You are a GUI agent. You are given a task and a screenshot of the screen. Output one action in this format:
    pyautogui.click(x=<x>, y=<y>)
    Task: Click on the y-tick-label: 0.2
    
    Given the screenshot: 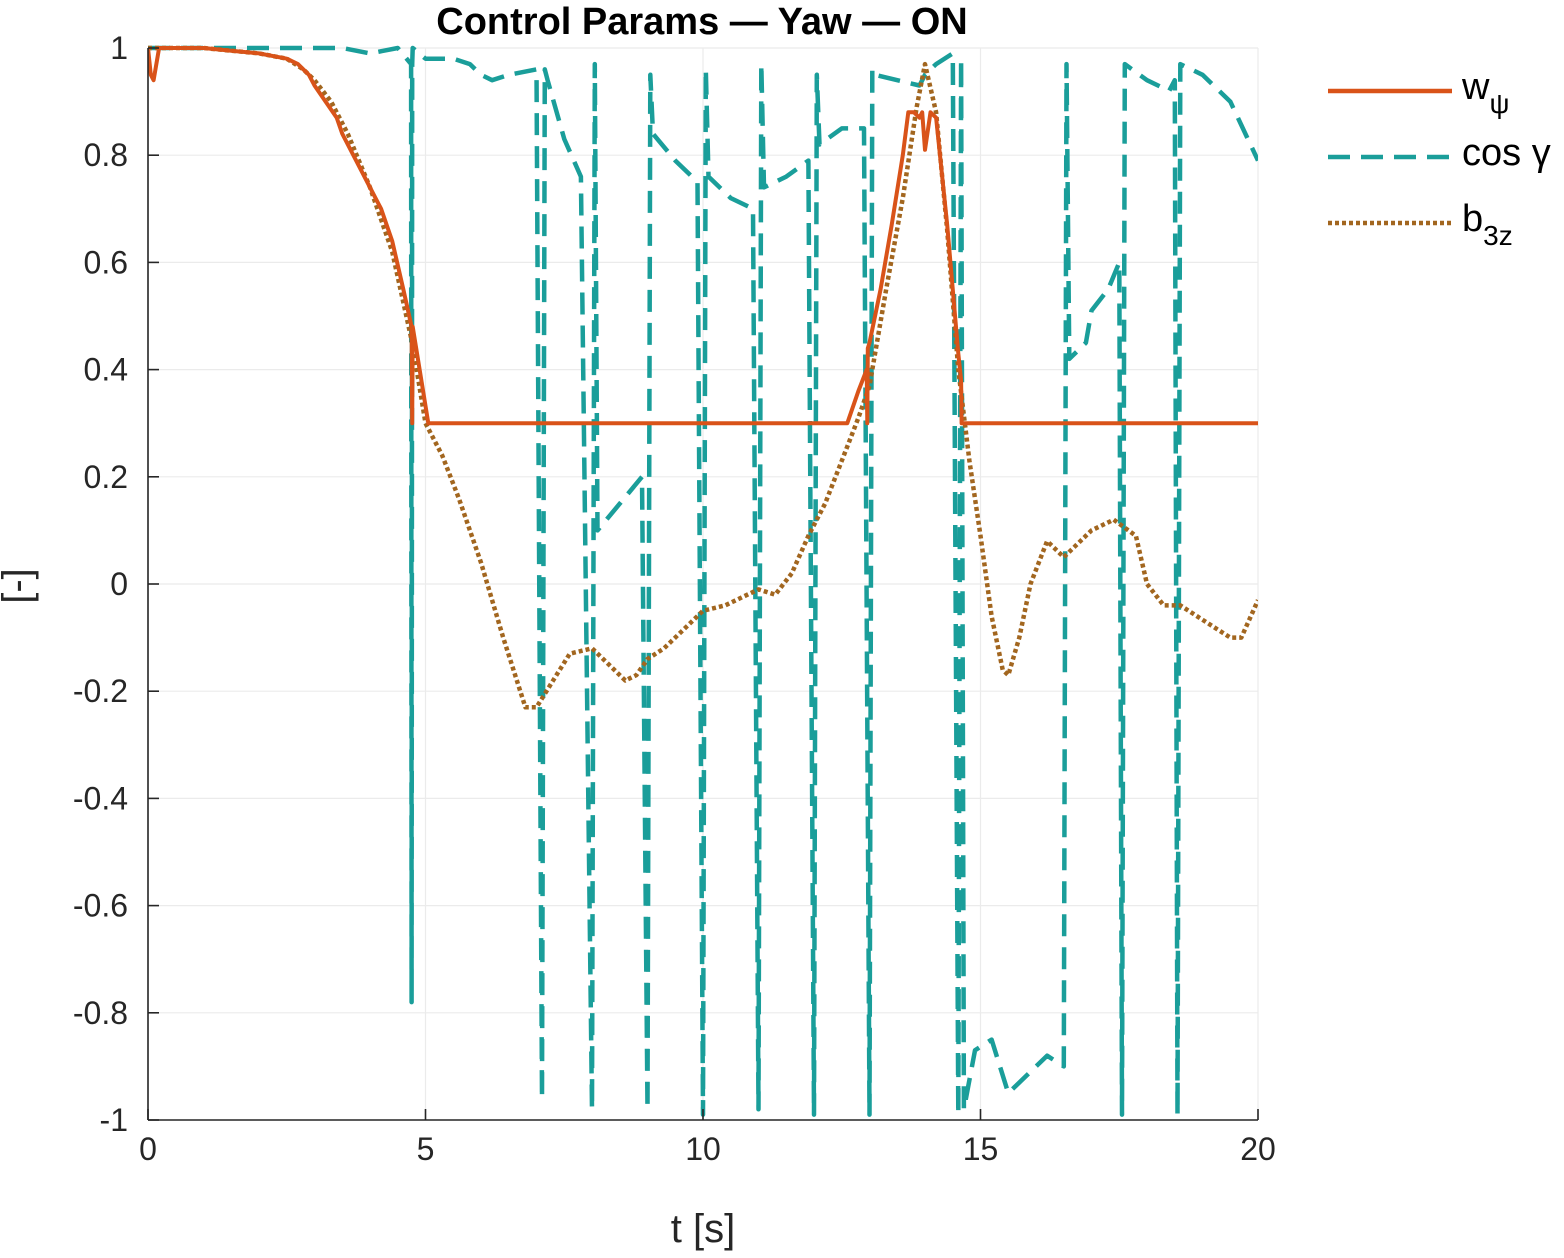 What is the action you would take?
    pyautogui.click(x=106, y=477)
    